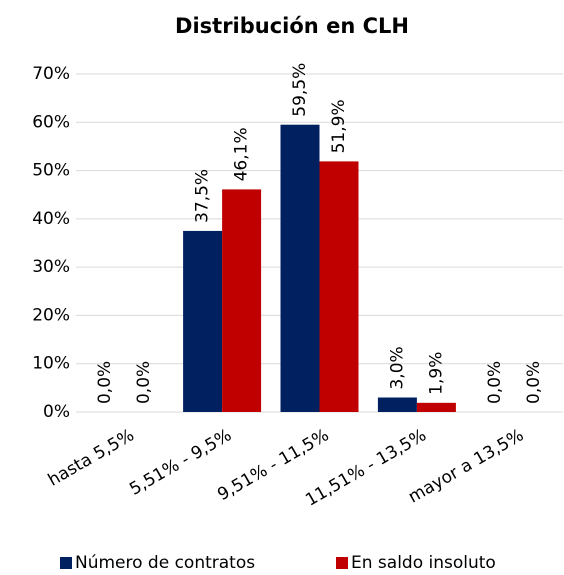  I want to click on y-tick-label: 60%, so click(51, 122).